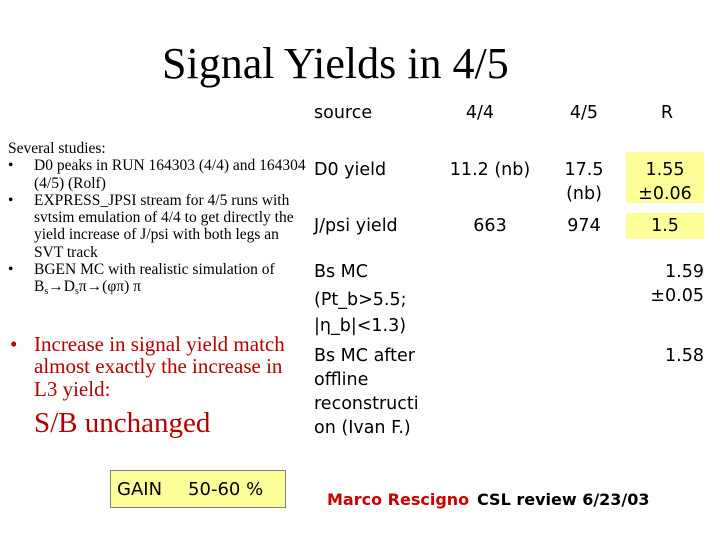 The width and height of the screenshot is (720, 540). I want to click on row-source-bs-offline-1: Bs MC after, so click(364, 356).